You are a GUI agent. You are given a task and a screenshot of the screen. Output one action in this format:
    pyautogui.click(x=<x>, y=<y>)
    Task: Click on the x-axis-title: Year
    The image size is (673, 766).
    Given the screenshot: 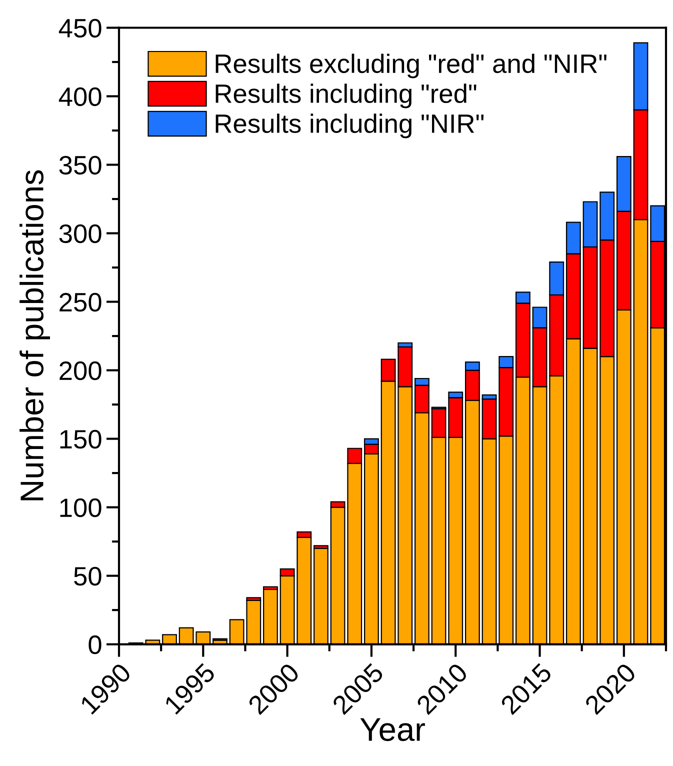 What is the action you would take?
    pyautogui.click(x=392, y=730)
    